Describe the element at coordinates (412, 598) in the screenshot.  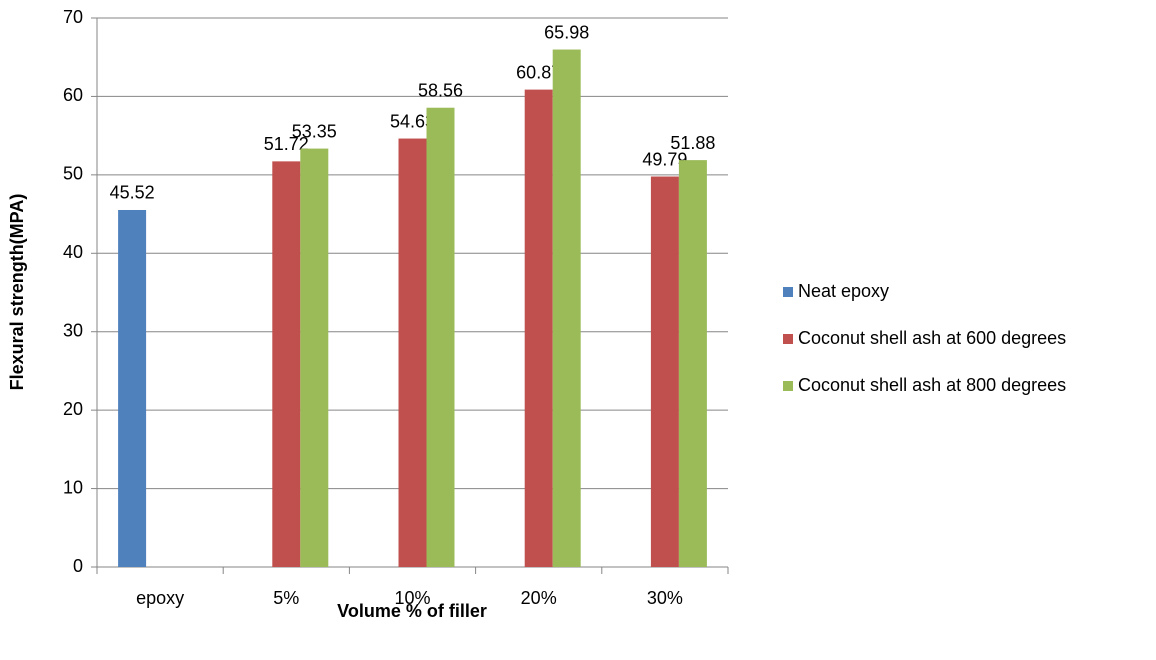
I see `x-tick-label: 10%` at that location.